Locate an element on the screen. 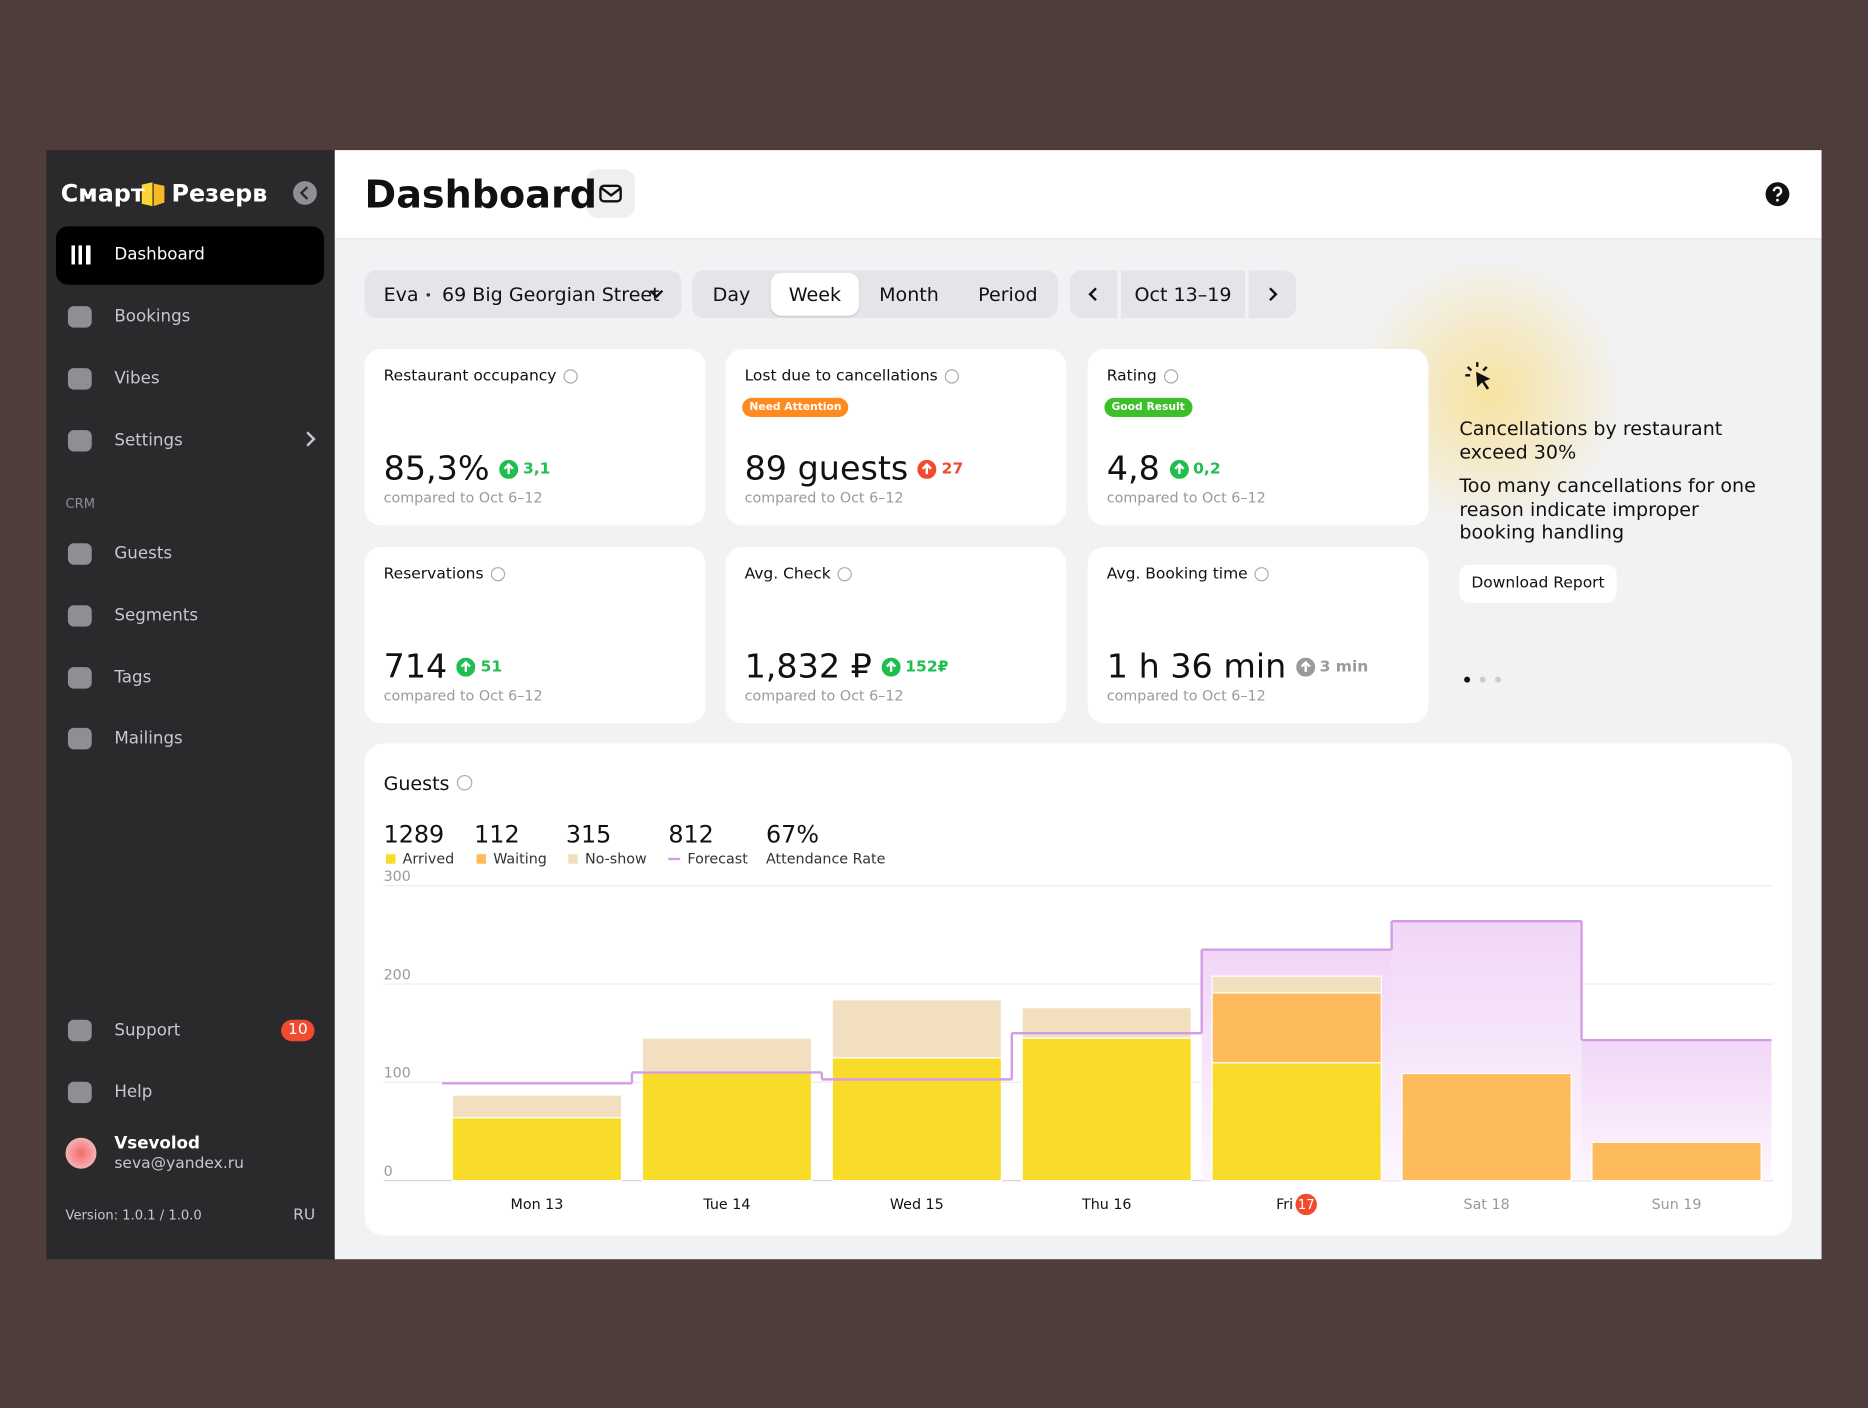  legend-label: Forecast is located at coordinates (717, 860).